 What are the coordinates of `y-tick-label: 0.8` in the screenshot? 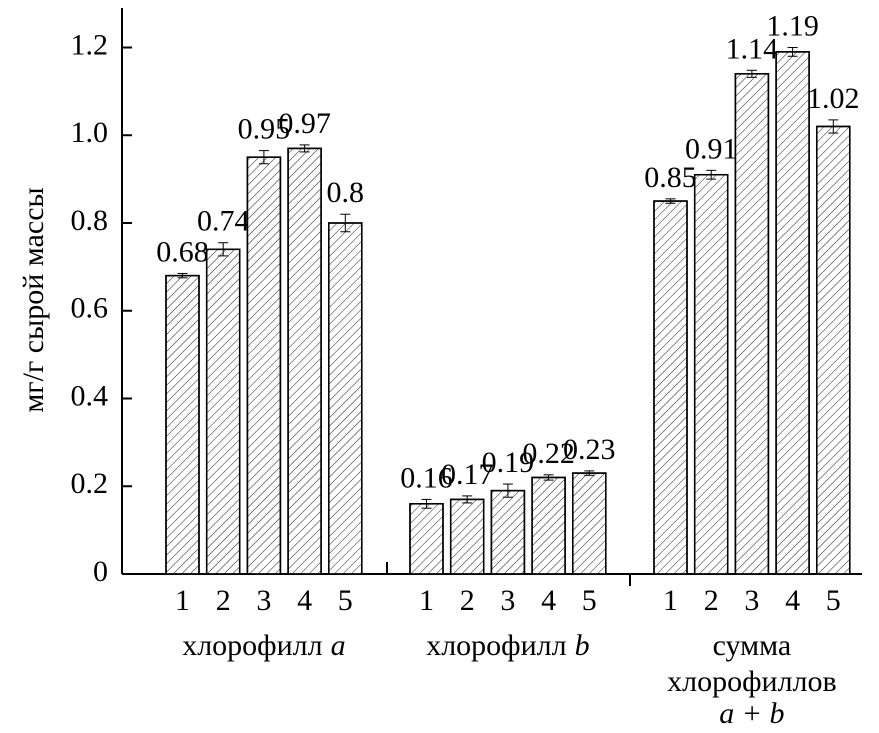 It's located at (90, 220).